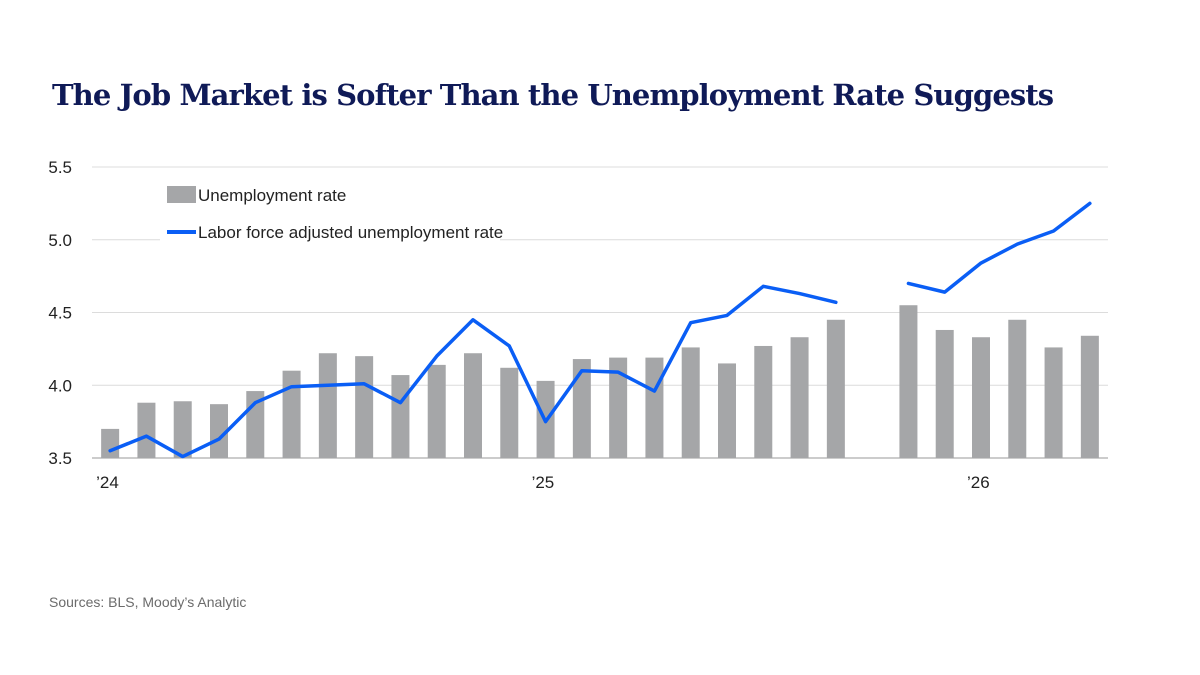  I want to click on legend-background, so click(330, 217).